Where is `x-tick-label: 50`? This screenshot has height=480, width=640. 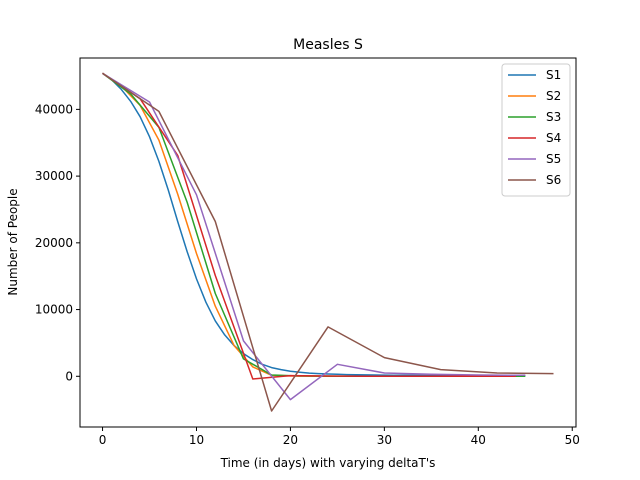 x-tick-label: 50 is located at coordinates (572, 440).